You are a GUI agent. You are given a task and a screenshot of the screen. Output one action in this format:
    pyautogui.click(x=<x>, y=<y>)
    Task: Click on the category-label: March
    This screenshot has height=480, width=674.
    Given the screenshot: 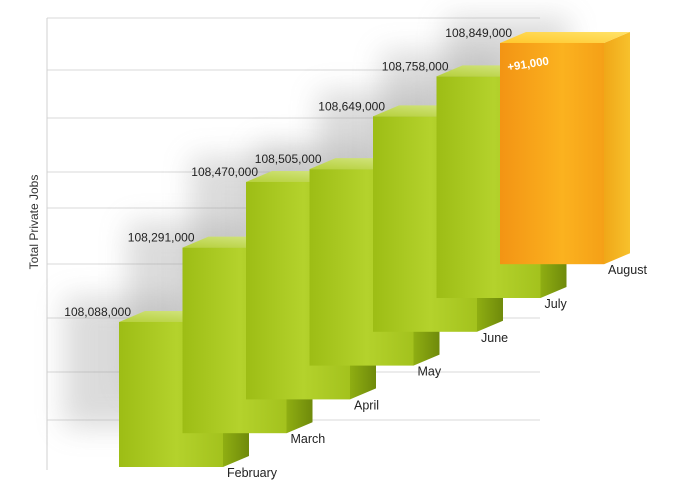 What is the action you would take?
    pyautogui.click(x=308, y=439)
    